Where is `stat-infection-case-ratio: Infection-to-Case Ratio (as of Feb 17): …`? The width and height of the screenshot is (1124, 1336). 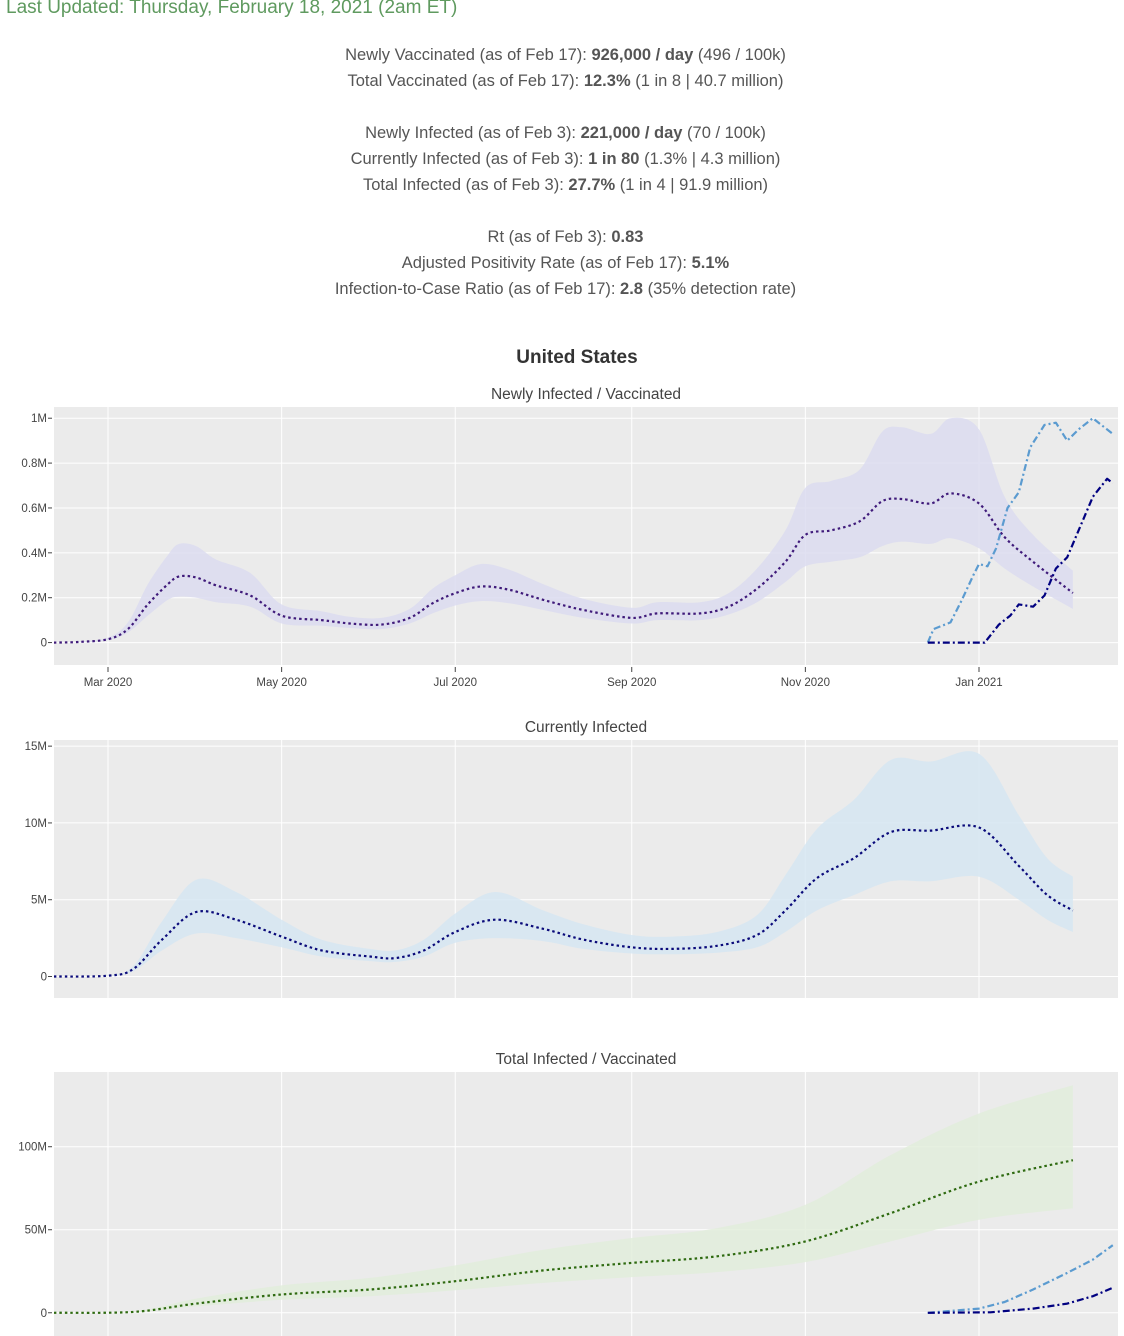
stat-infection-case-ratio: Infection-to-Case Ratio (as of Feb 17): … is located at coordinates (562, 289).